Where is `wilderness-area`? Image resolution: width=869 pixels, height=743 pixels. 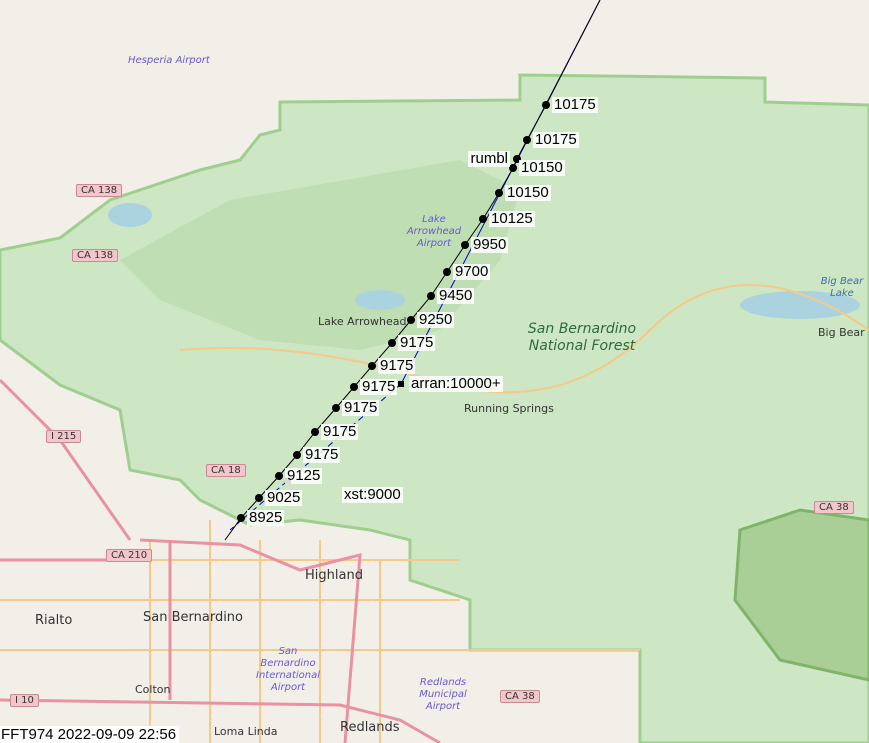 wilderness-area is located at coordinates (801, 595).